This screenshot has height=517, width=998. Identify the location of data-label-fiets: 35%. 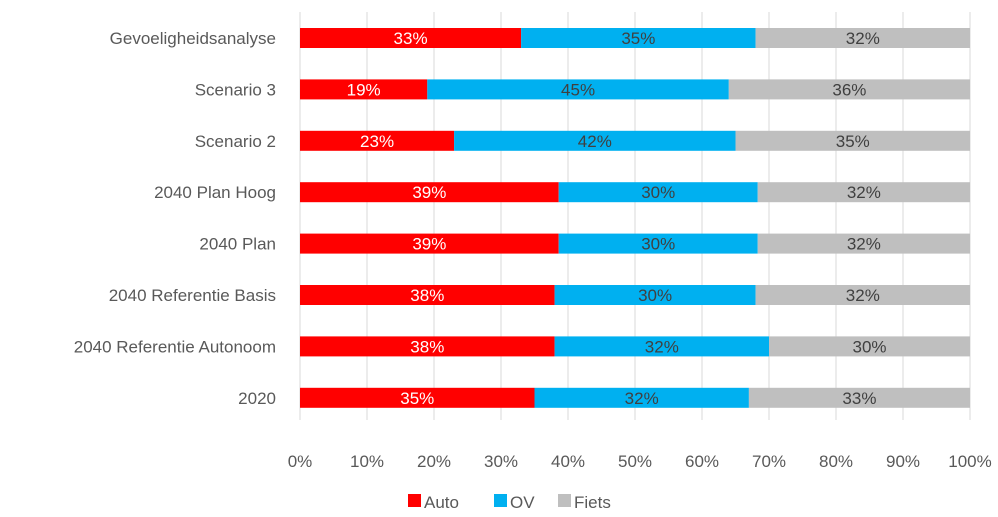
(853, 141).